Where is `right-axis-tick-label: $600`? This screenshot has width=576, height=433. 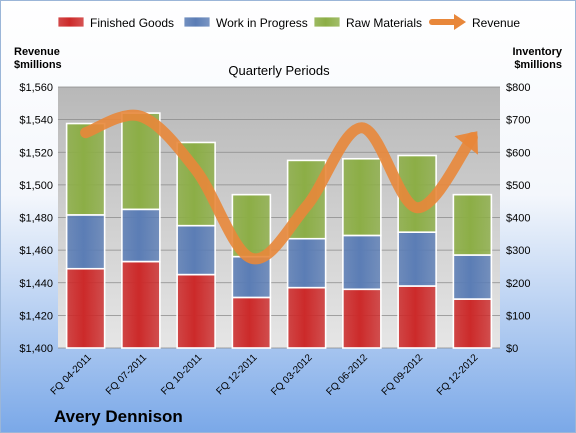 right-axis-tick-label: $600 is located at coordinates (518, 153).